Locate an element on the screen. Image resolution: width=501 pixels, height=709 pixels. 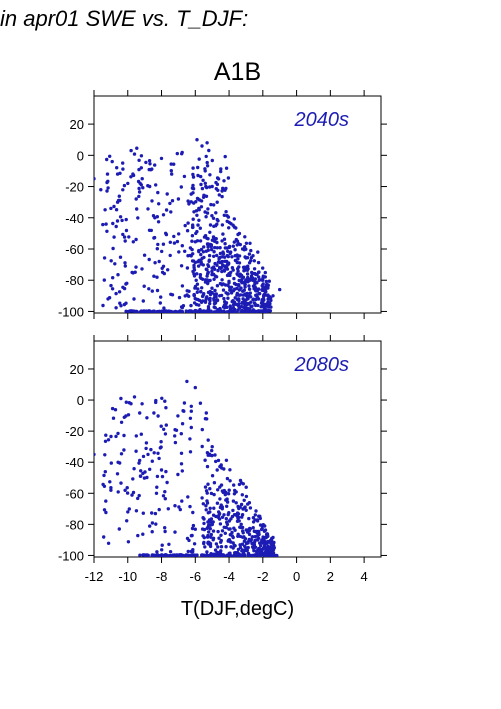
x-tick-label: -2 is located at coordinates (263, 576).